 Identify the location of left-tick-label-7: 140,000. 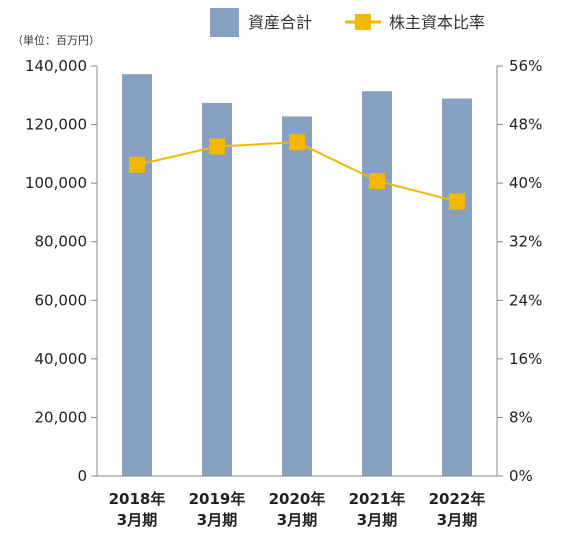
(56, 66).